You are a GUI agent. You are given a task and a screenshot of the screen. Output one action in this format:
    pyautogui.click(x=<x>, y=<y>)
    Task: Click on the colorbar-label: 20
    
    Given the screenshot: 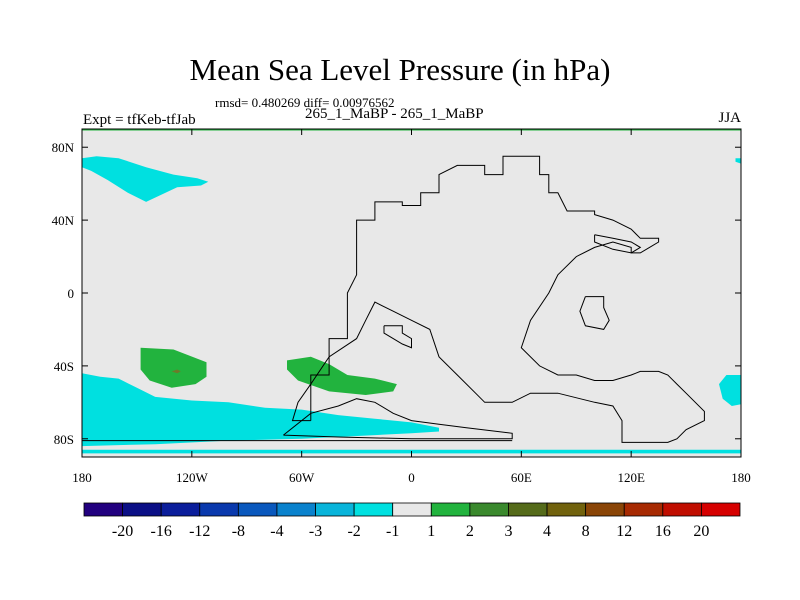 What is the action you would take?
    pyautogui.click(x=701, y=531)
    